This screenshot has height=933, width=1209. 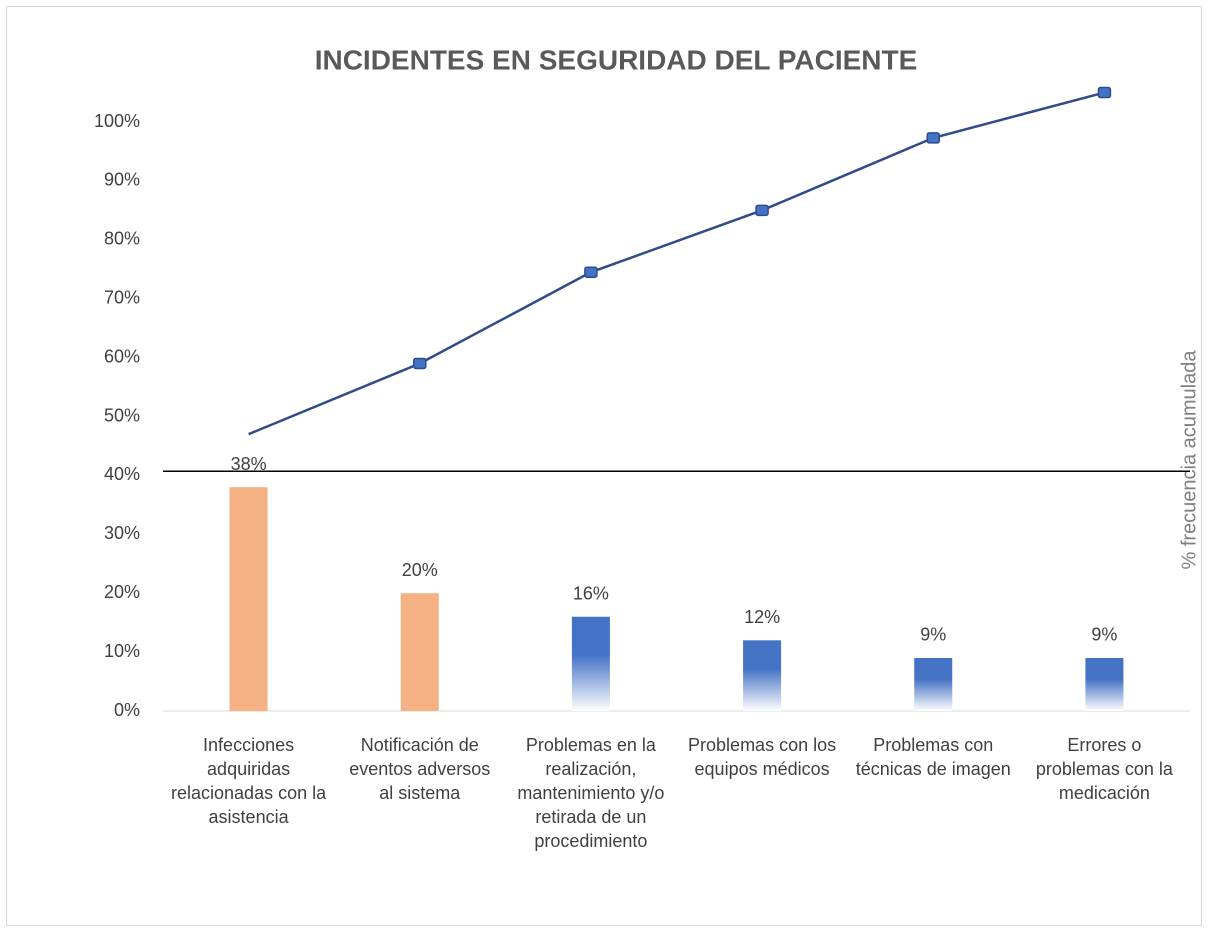 I want to click on y-tick-label: 90%, so click(x=122, y=180).